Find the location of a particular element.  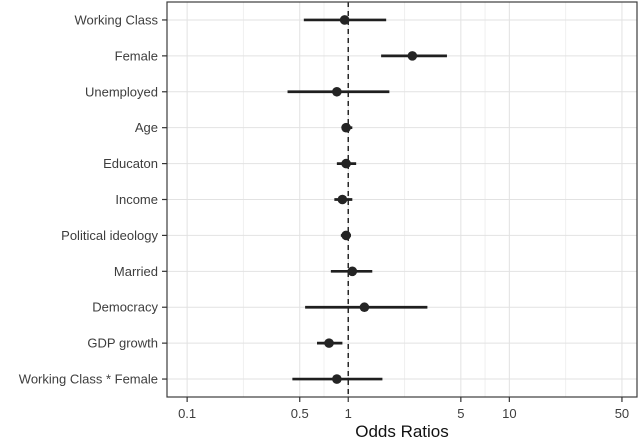

category-label: Educaton is located at coordinates (130, 163).